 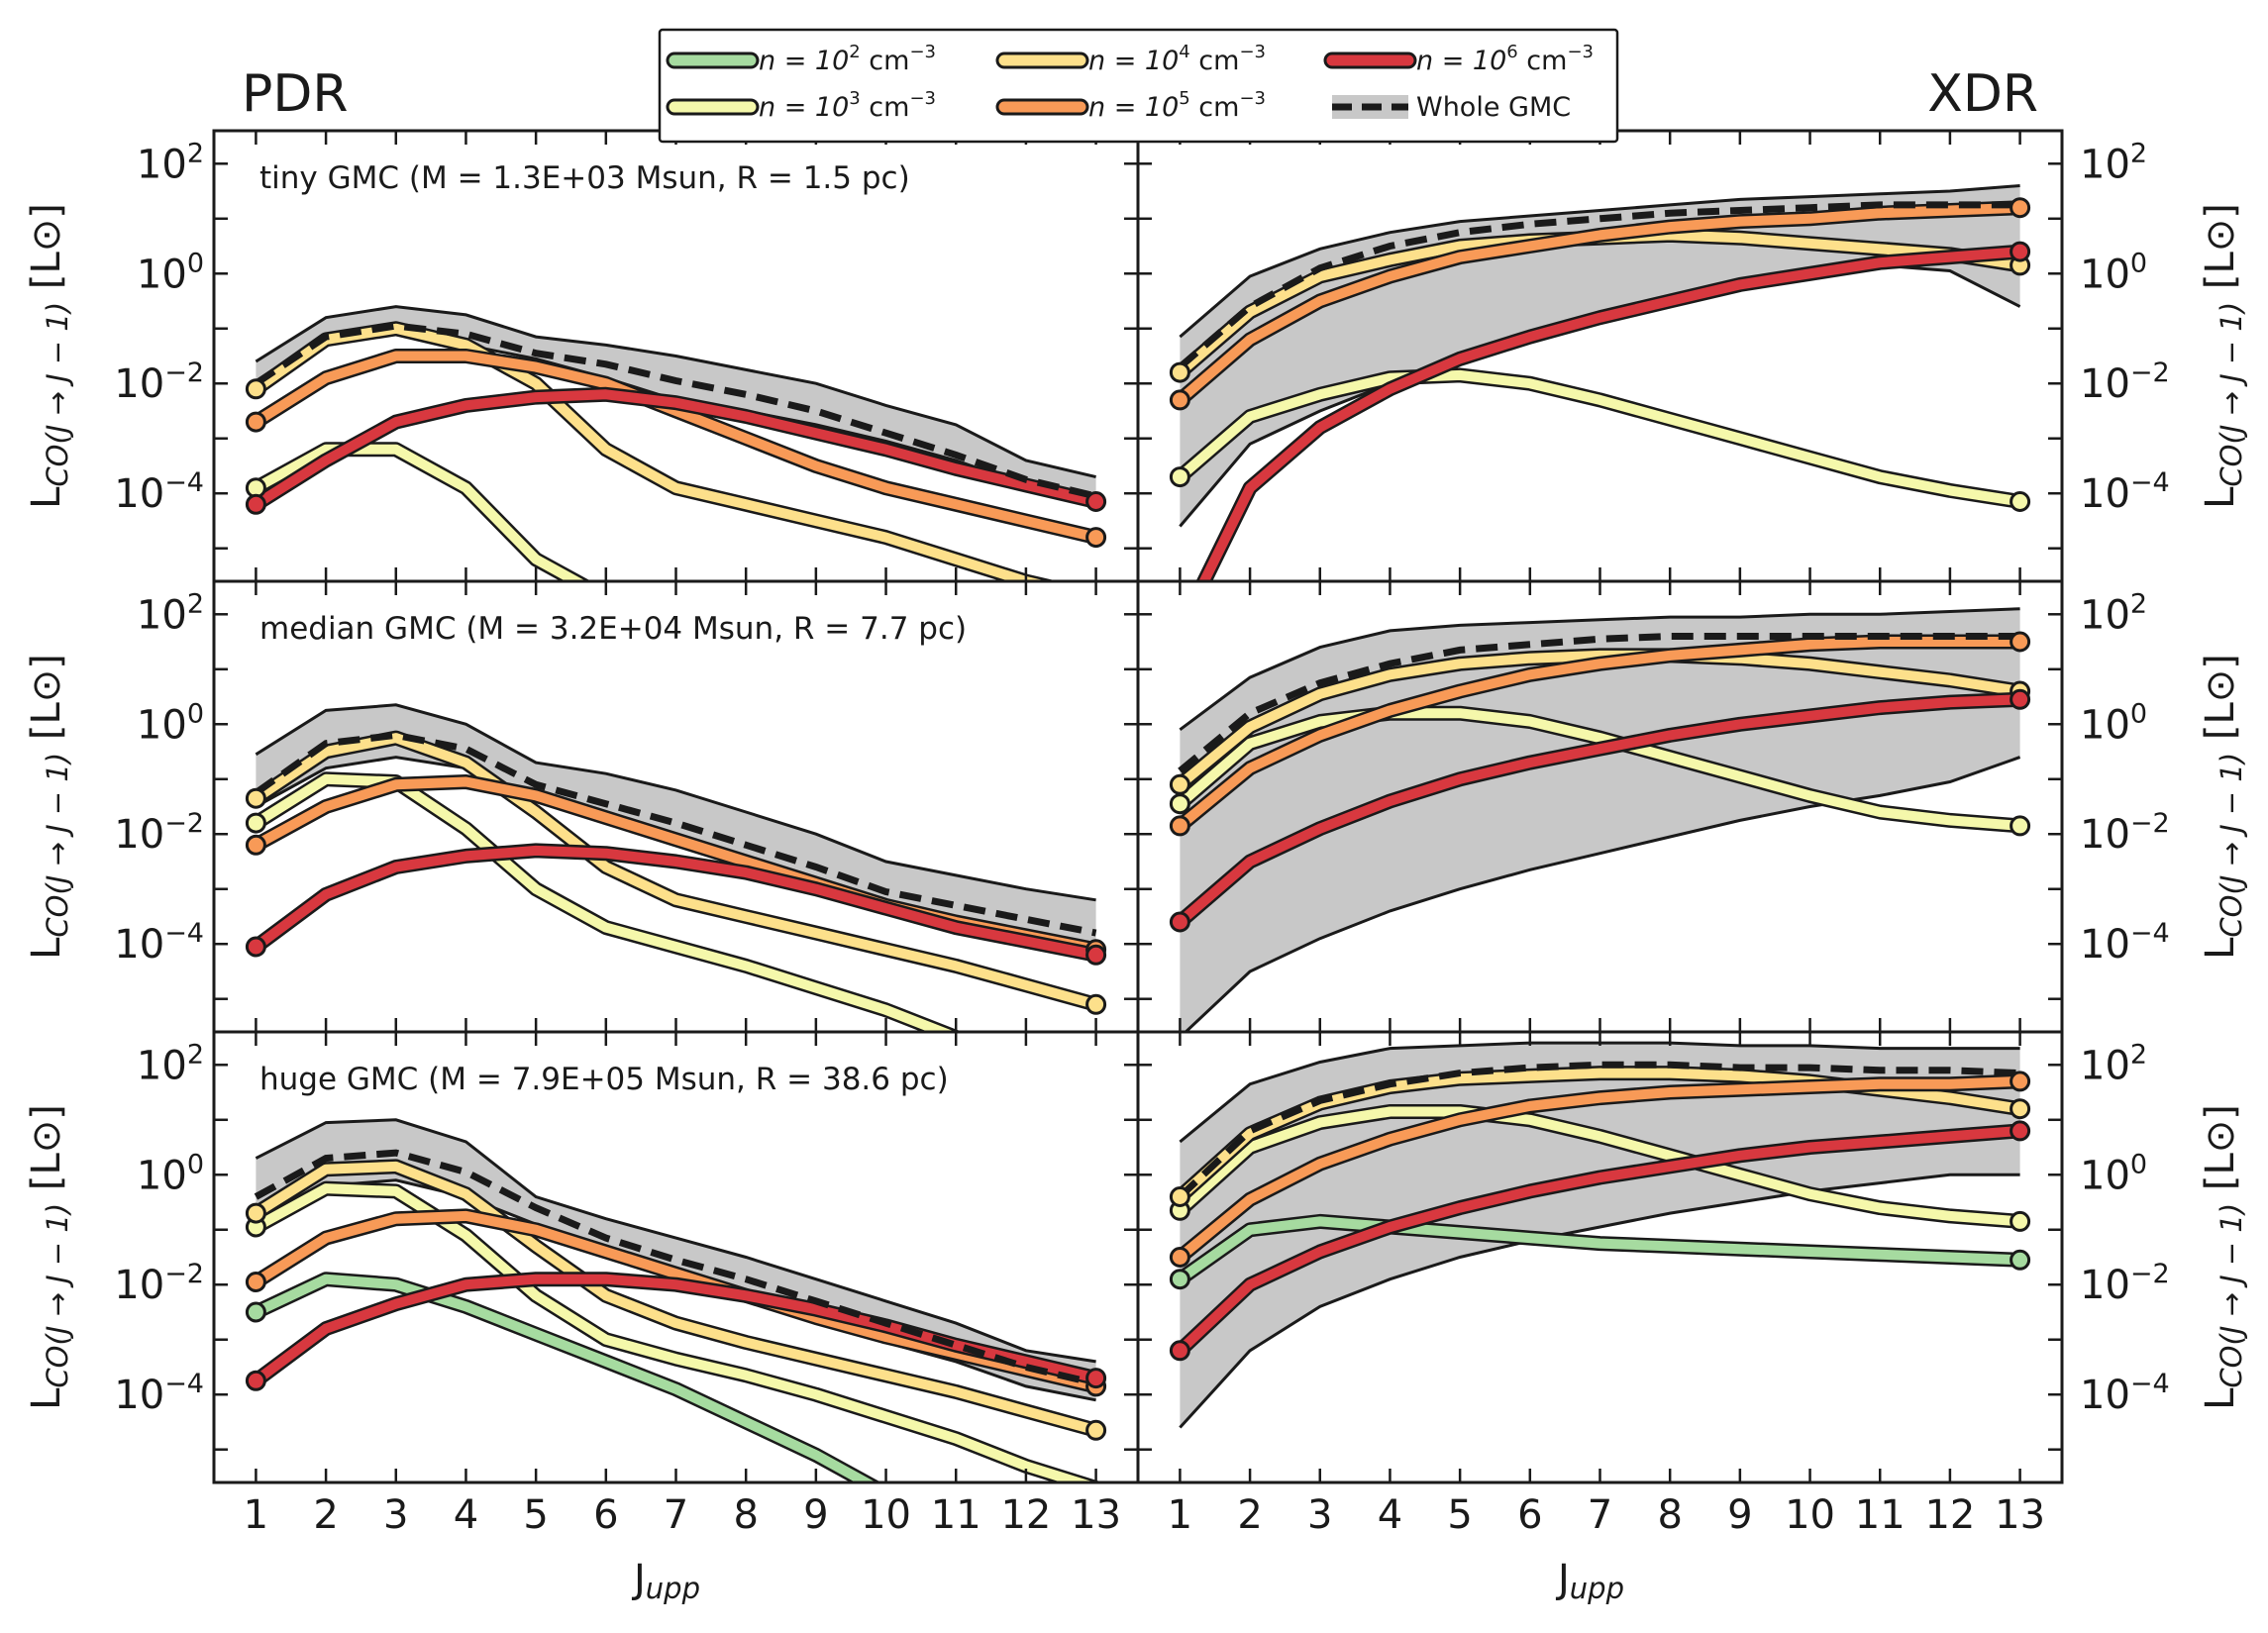 What do you see at coordinates (584, 178) in the screenshot?
I see `panel-title-tiny: tiny GMC (M = 1.3E+03 Msun, R = 1.5 pc)` at bounding box center [584, 178].